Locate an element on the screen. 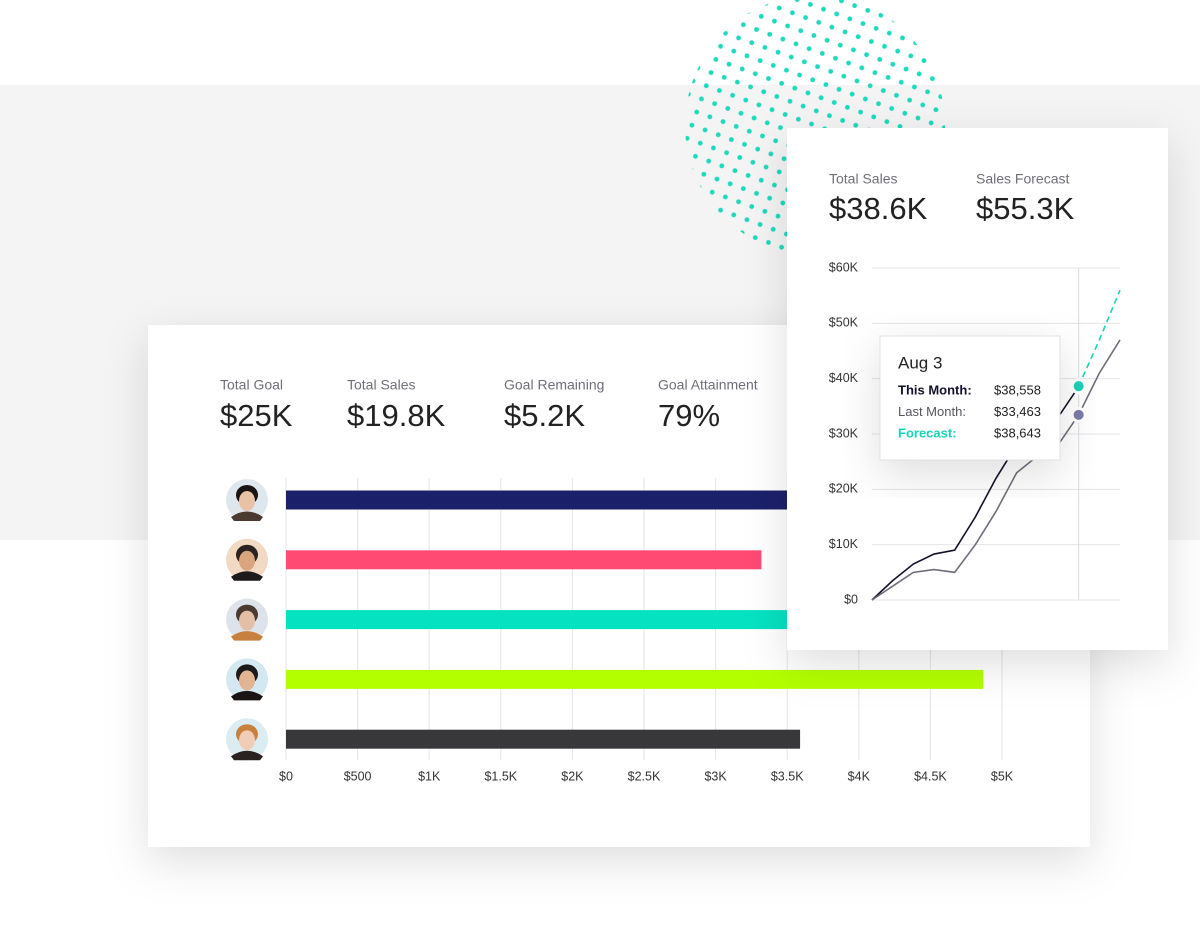 The image size is (1200, 943). x-tick-label: $4.5K is located at coordinates (930, 776).